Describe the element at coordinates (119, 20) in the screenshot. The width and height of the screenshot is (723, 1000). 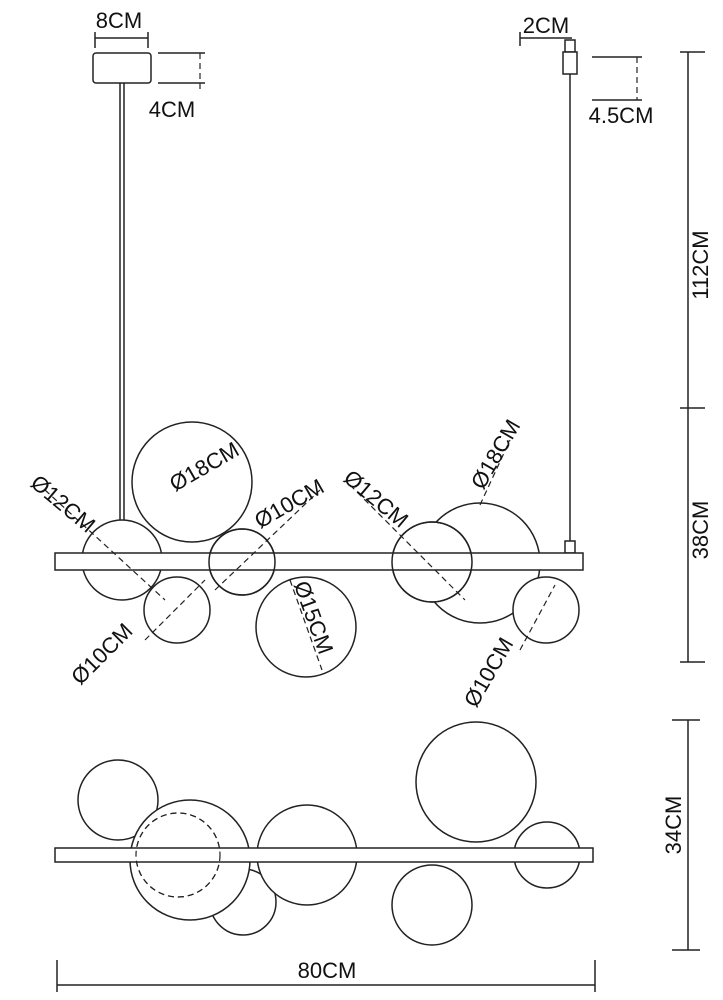
I see `dim-label: 8CM` at that location.